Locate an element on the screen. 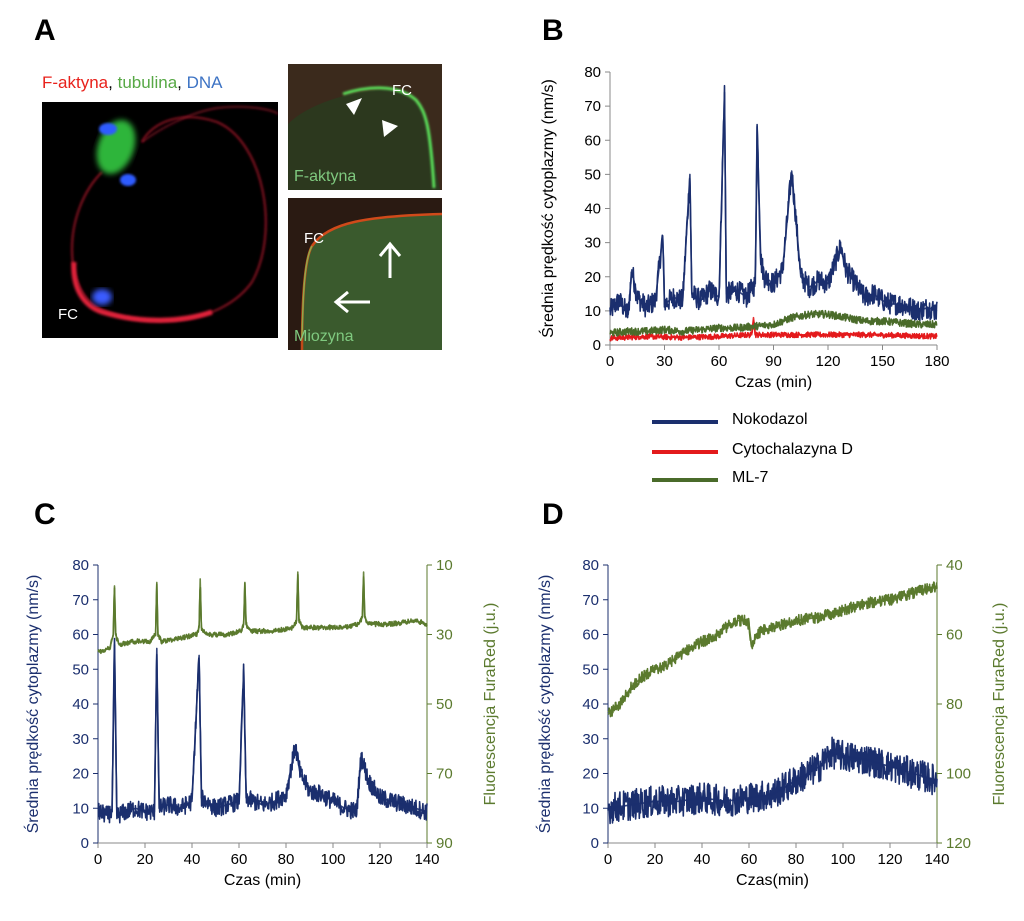 The height and width of the screenshot is (921, 1024). chart-c-ytick-label-1: 10 is located at coordinates (80, 808).